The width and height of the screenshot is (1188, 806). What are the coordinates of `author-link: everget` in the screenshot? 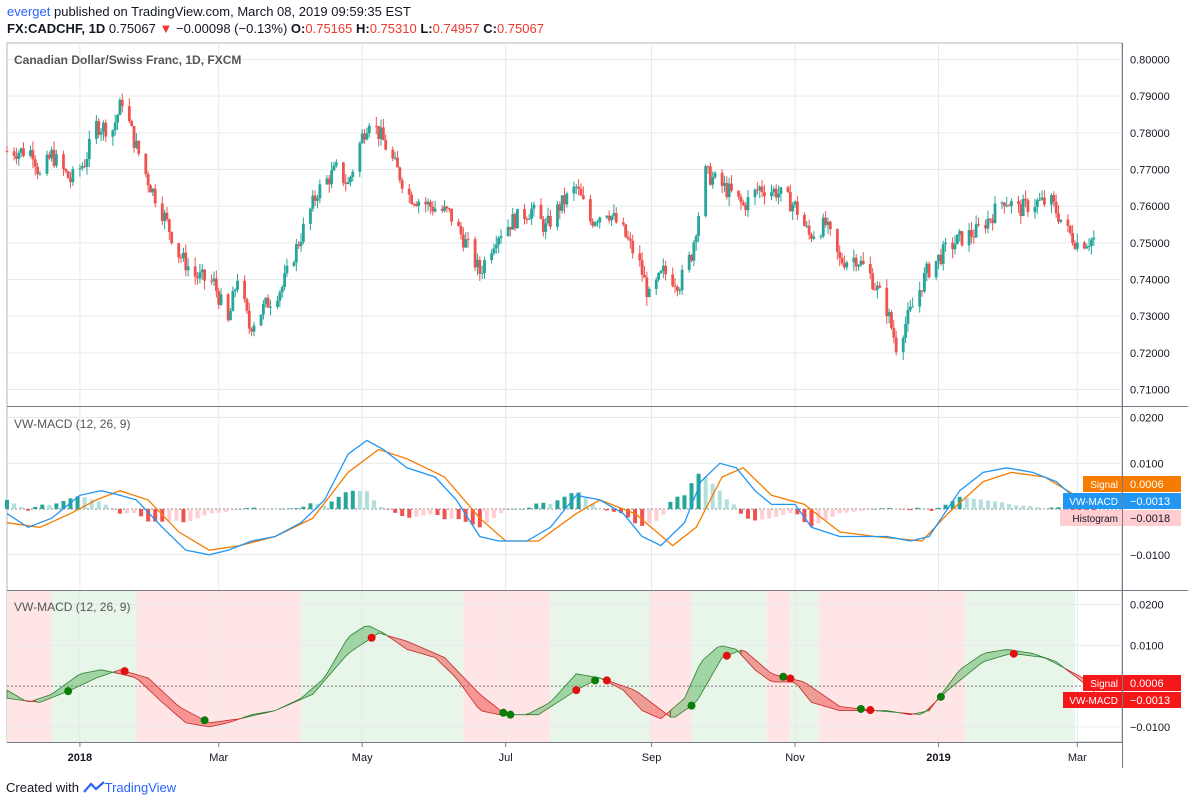 It's located at (29, 11).